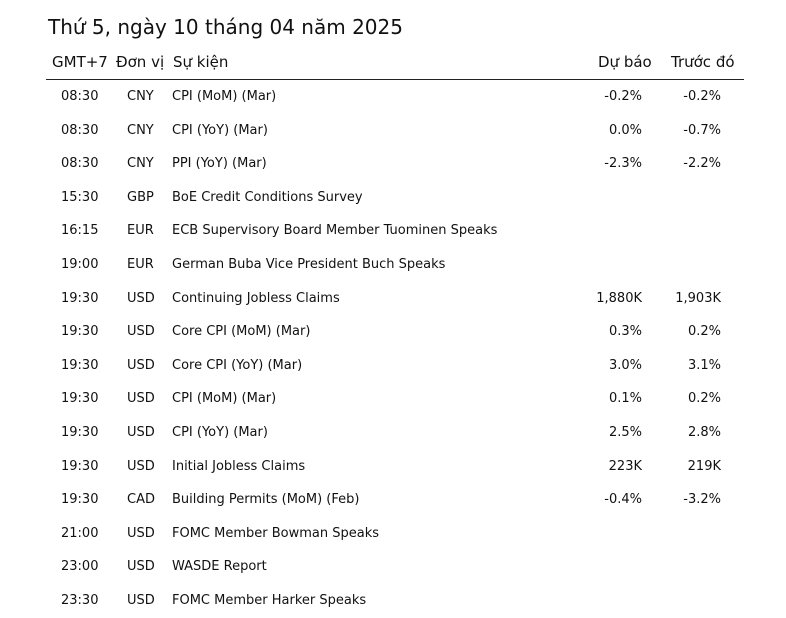 The image size is (786, 618). What do you see at coordinates (219, 567) in the screenshot?
I see `cell-event: WASDE Report` at bounding box center [219, 567].